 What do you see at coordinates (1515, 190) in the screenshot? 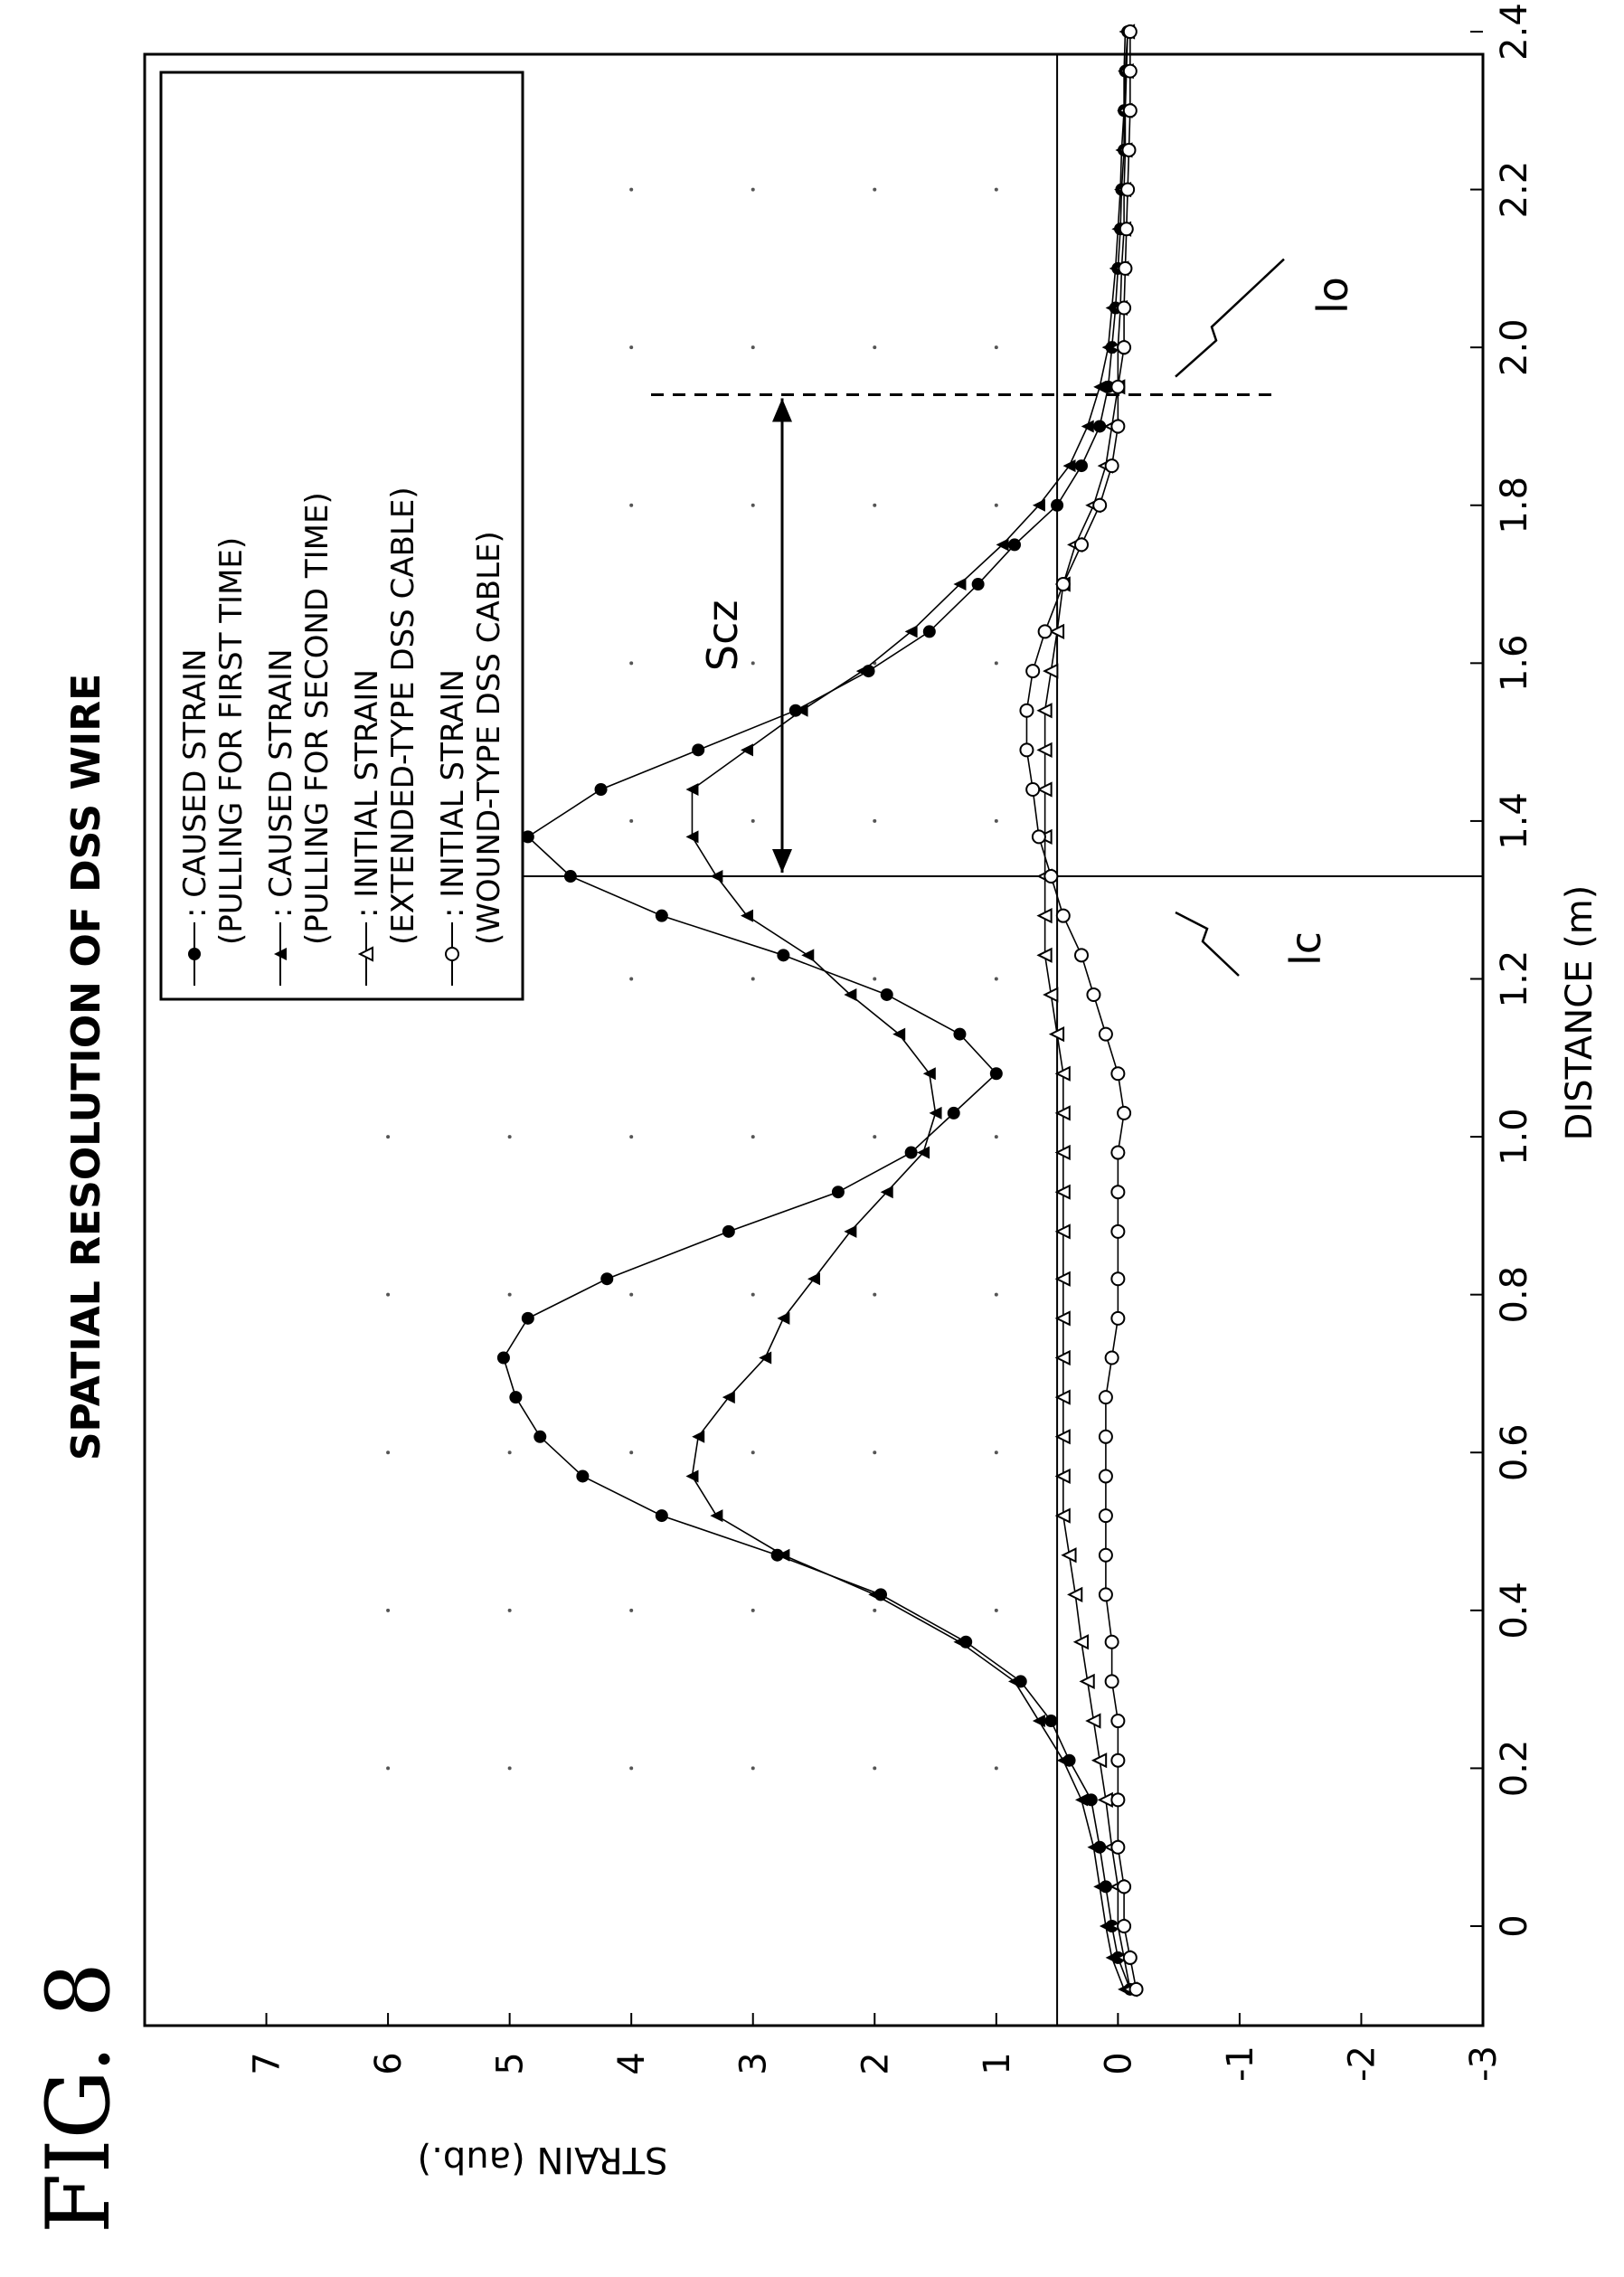
I see `x-tick-label: 2.2` at bounding box center [1515, 190].